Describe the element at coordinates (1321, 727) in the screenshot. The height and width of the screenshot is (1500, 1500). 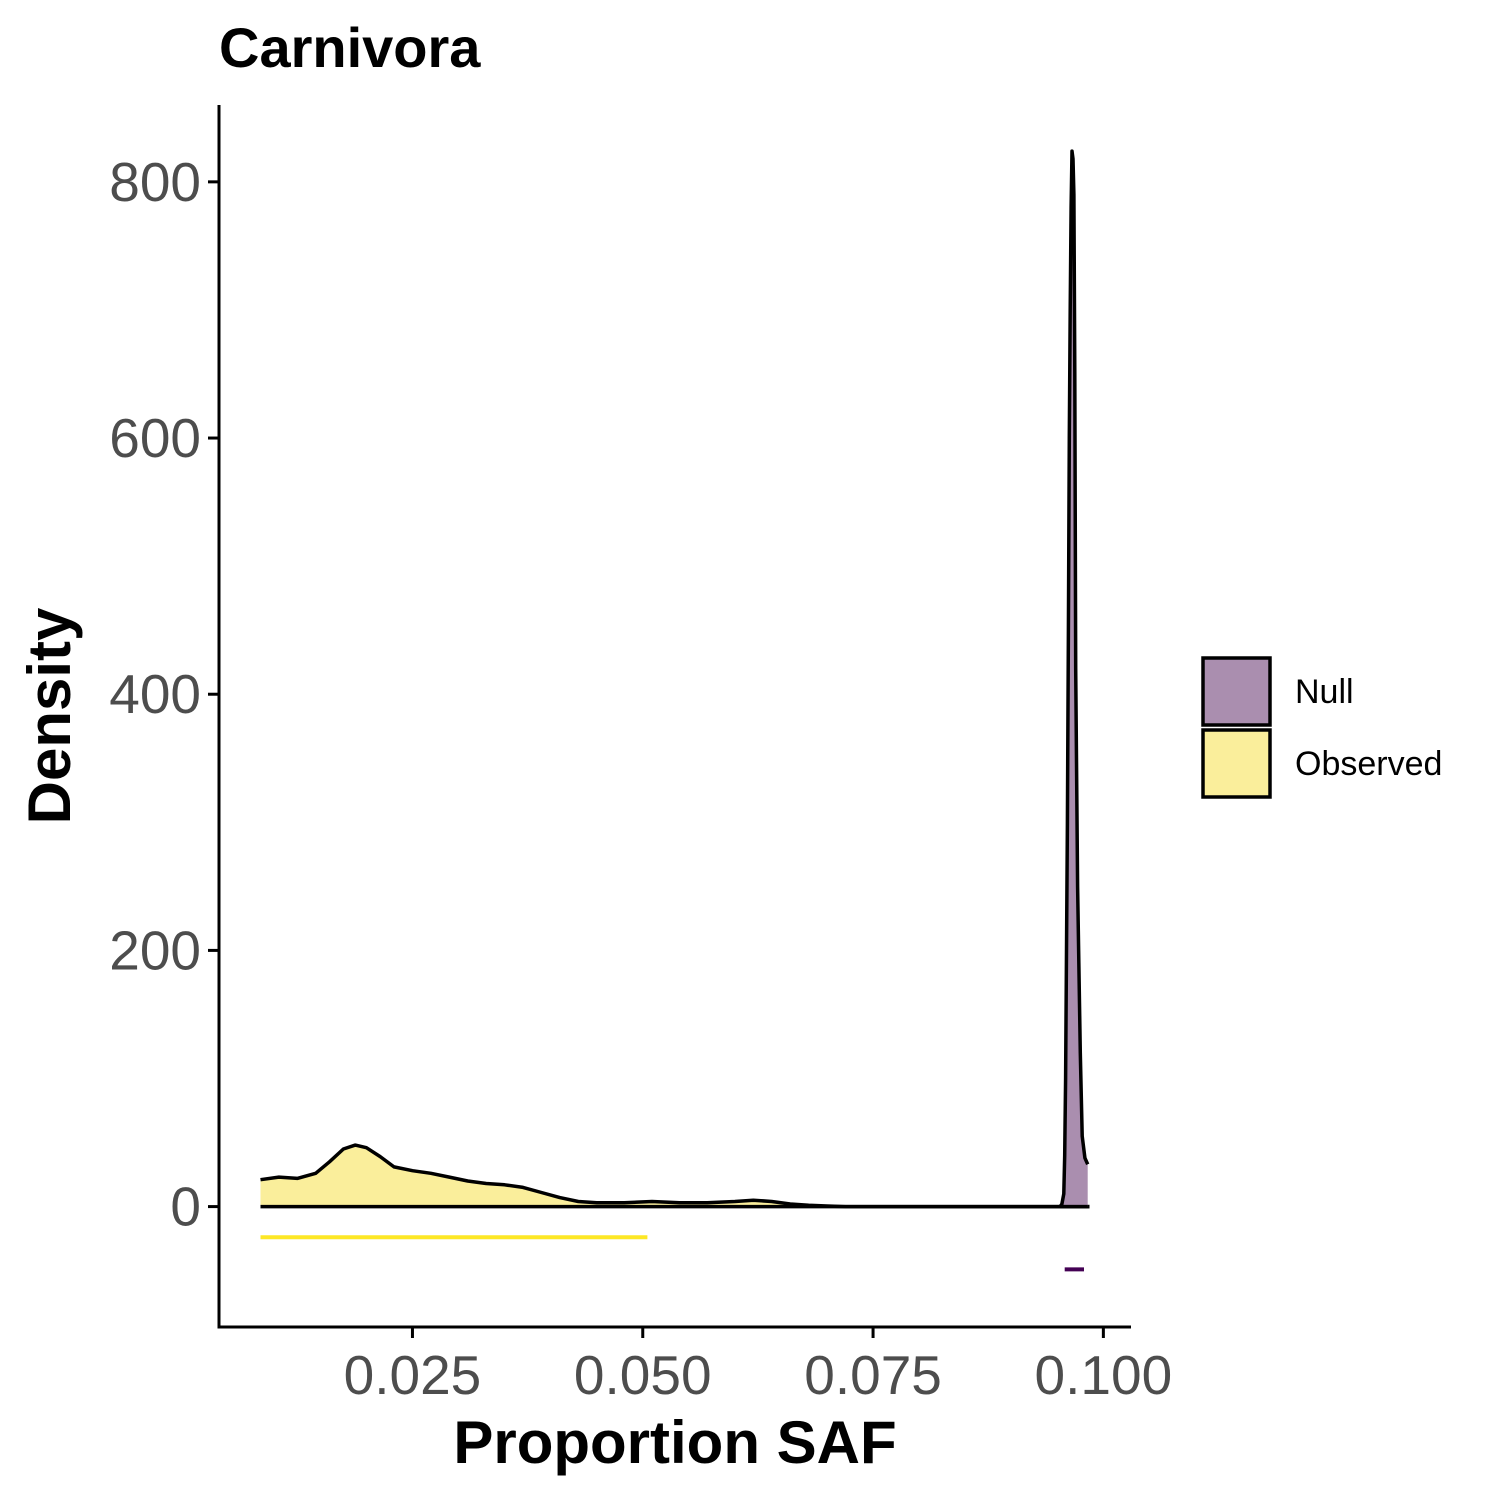
I see `legend: Null Observed` at that location.